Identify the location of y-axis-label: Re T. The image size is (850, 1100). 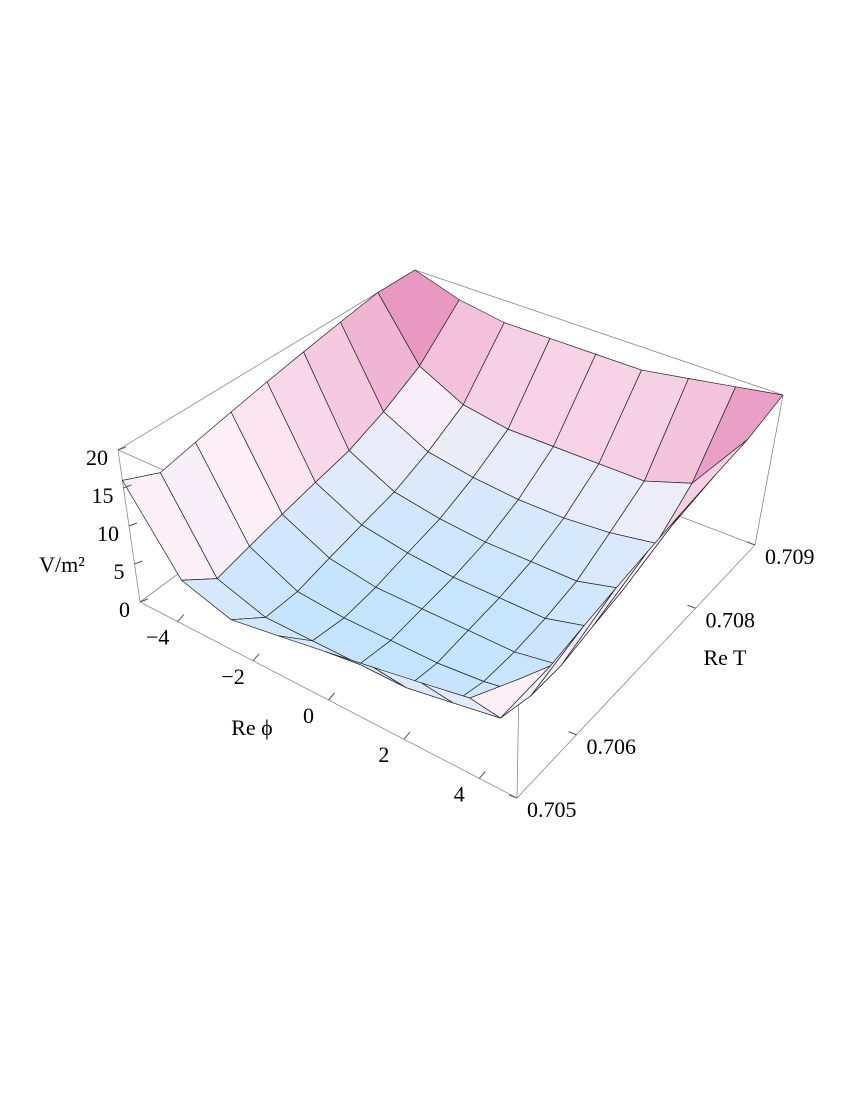
(726, 657).